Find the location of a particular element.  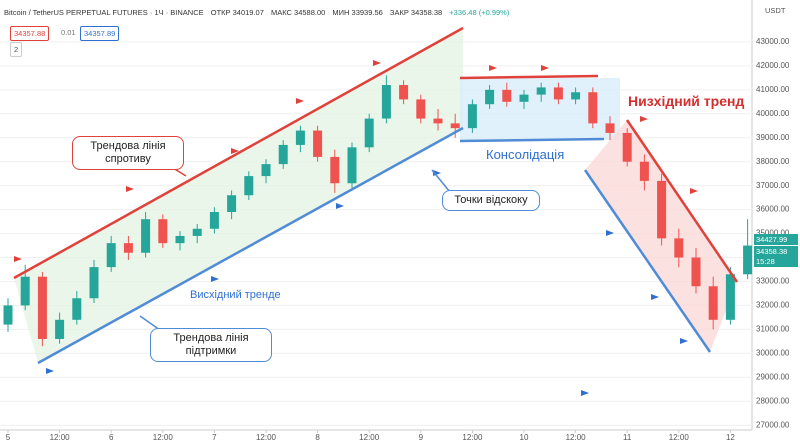

uptrend-label: Висхідний тренде is located at coordinates (235, 295).